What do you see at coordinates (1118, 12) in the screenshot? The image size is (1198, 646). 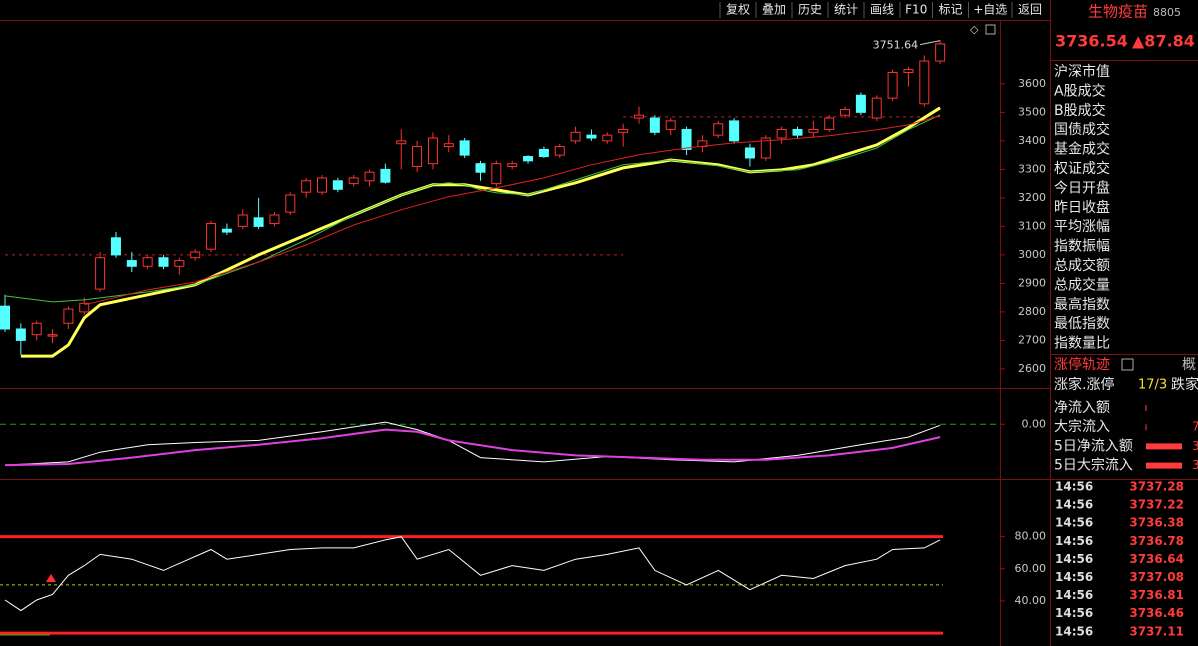 I see `quote-name: 生物疫苗` at bounding box center [1118, 12].